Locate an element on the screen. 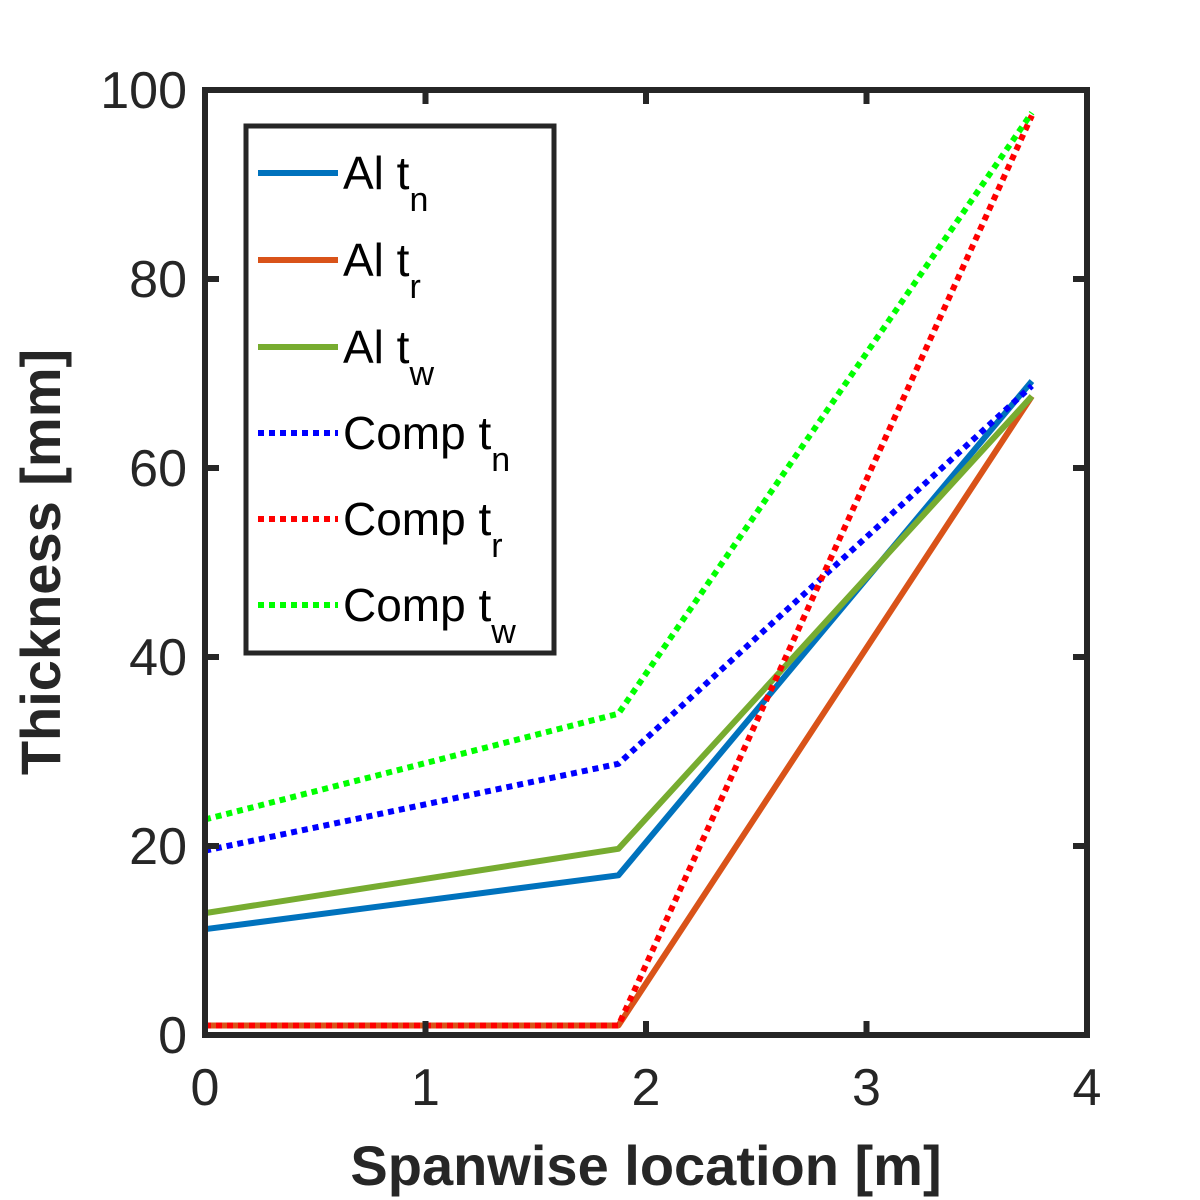 This screenshot has height=1200, width=1200. y-tick-label: 40 is located at coordinates (158, 658).